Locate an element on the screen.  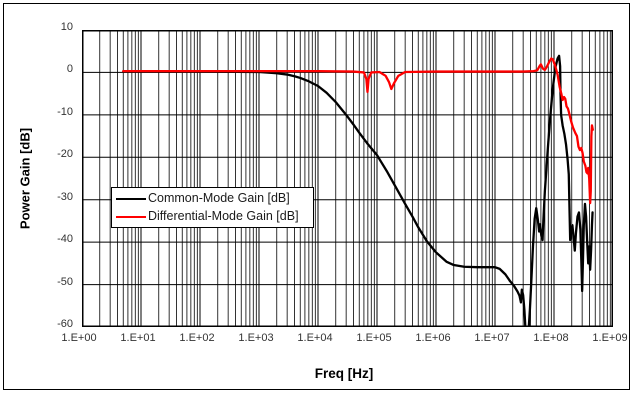
x-tick-label: 1.E+09 is located at coordinates (610, 338).